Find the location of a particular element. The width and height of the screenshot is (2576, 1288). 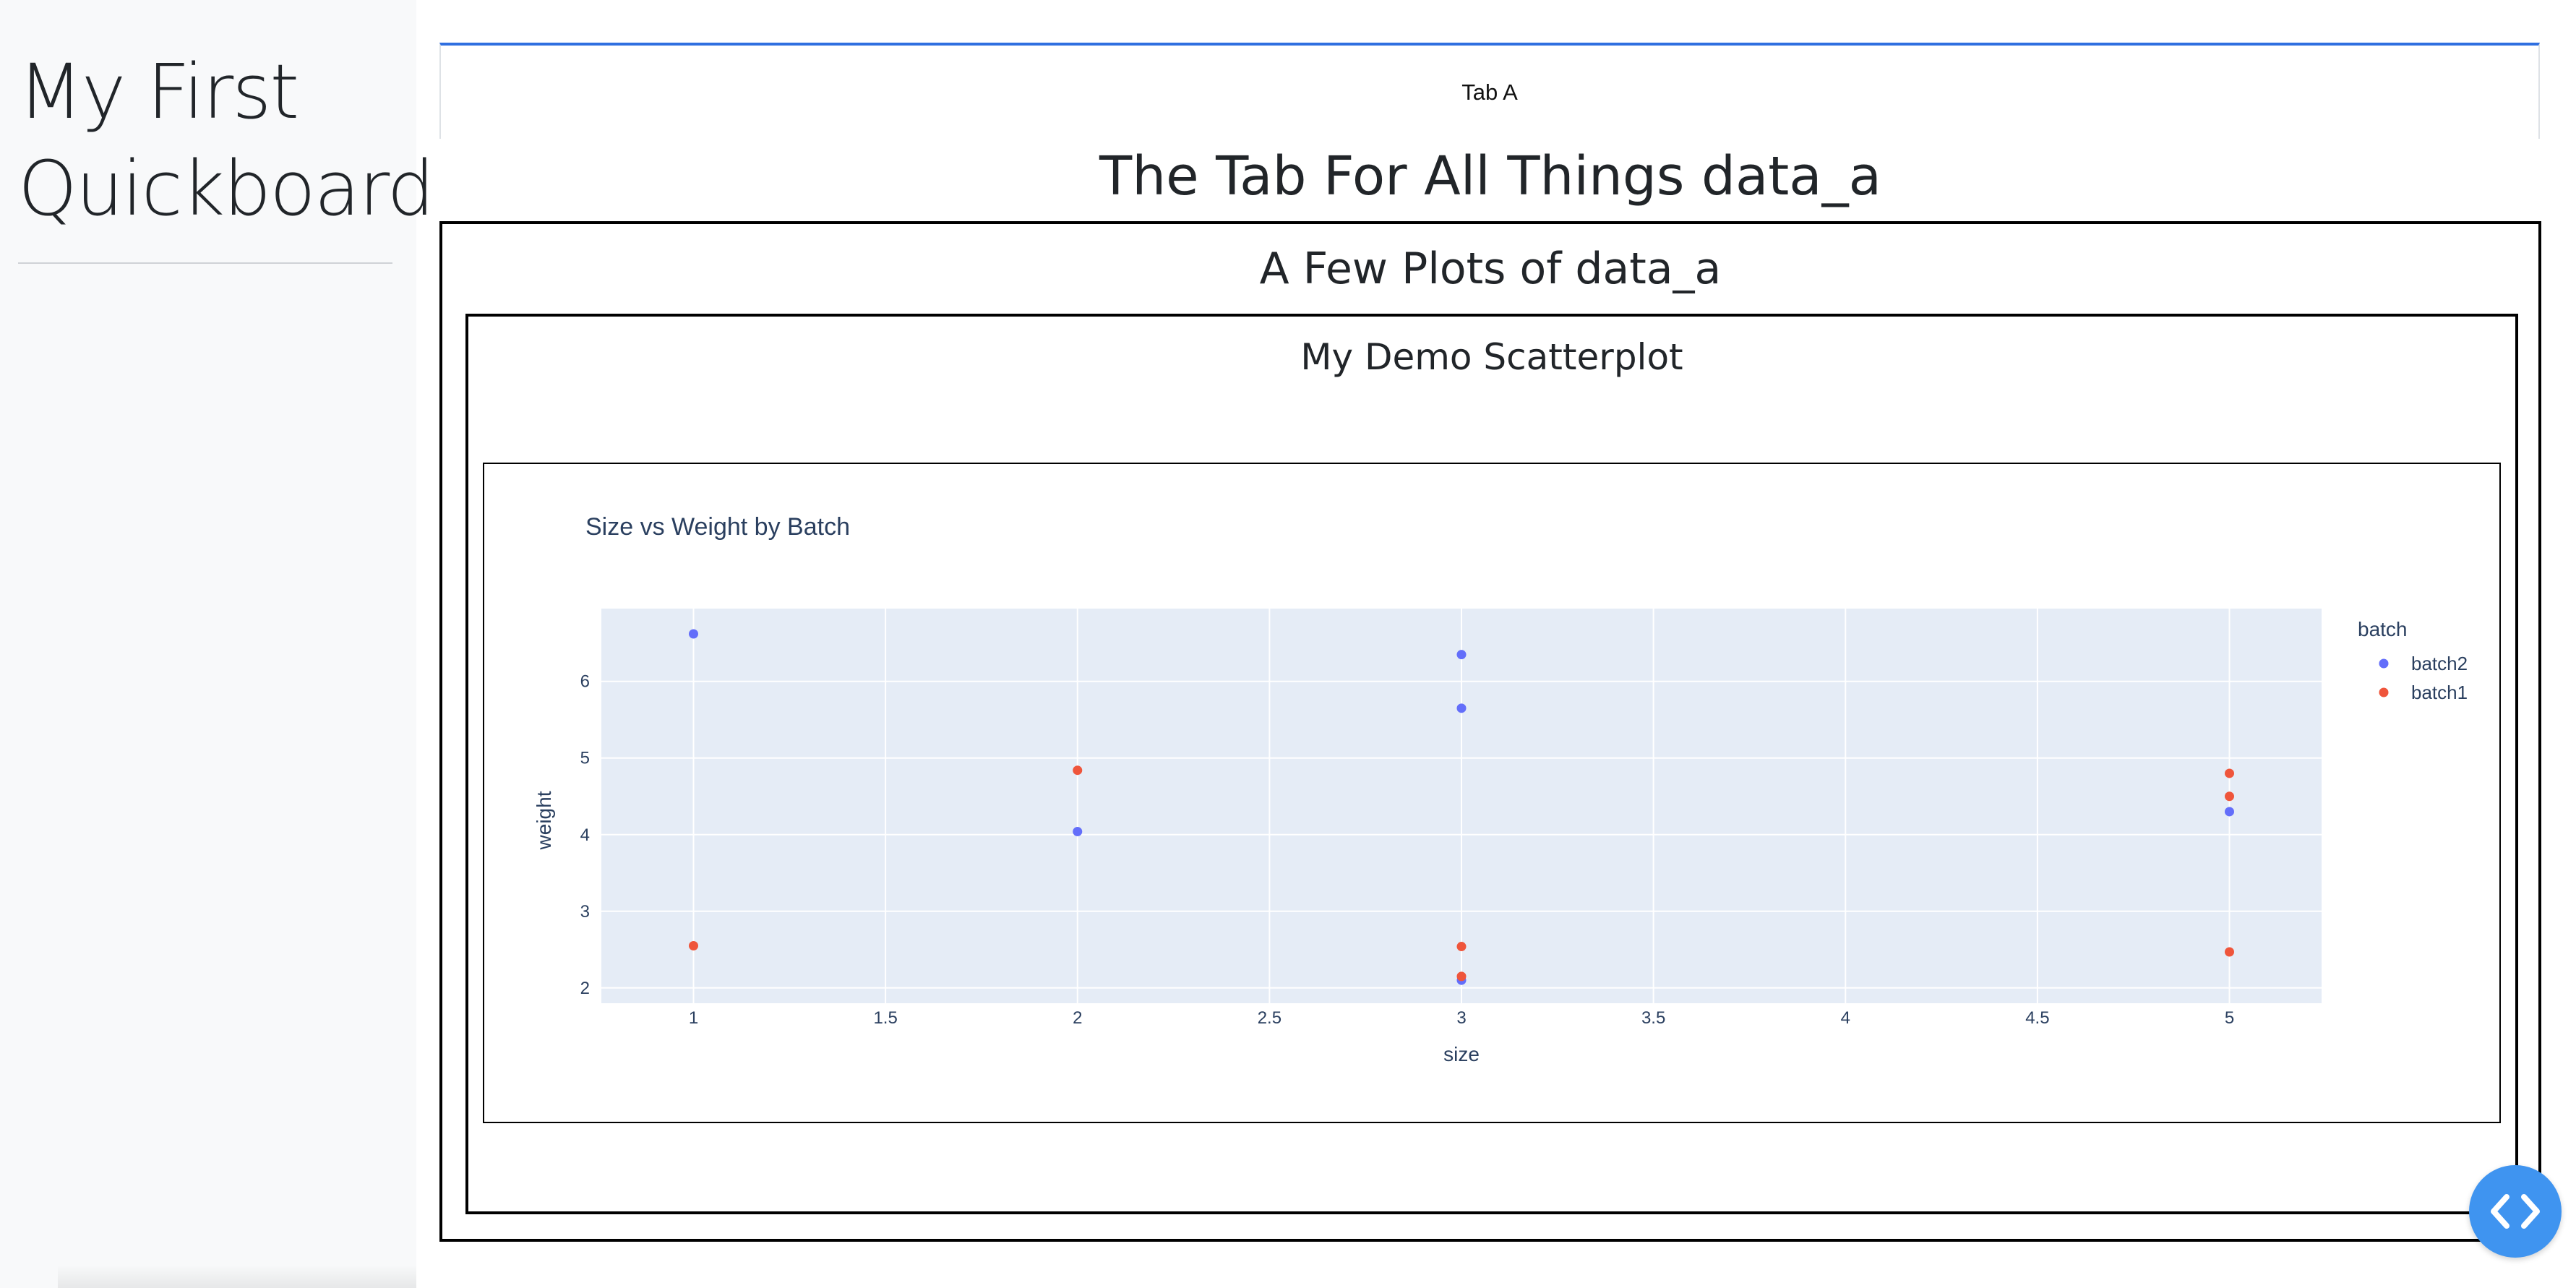

code-chevrons-icon is located at coordinates (2516, 1212).